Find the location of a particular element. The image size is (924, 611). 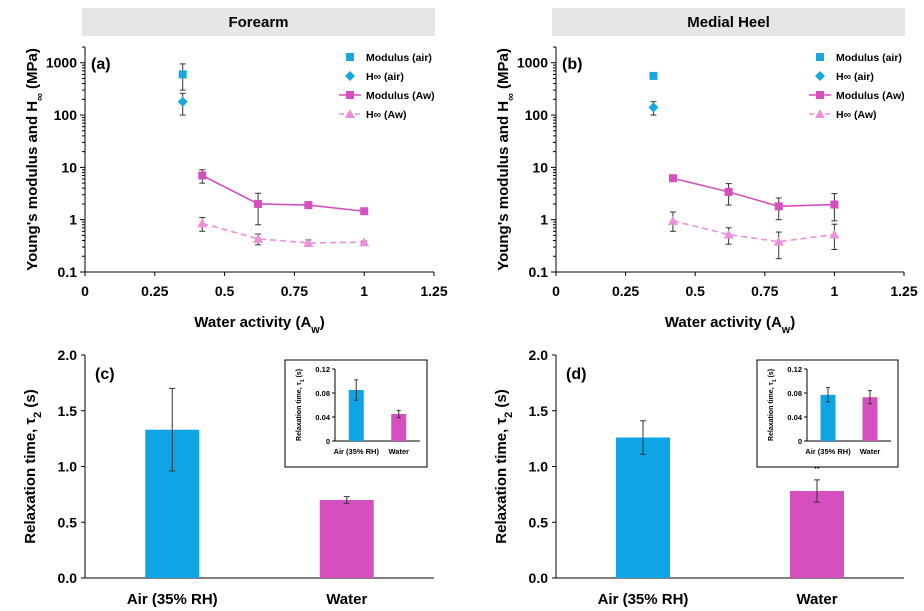

bar is located at coordinates (817, 534).